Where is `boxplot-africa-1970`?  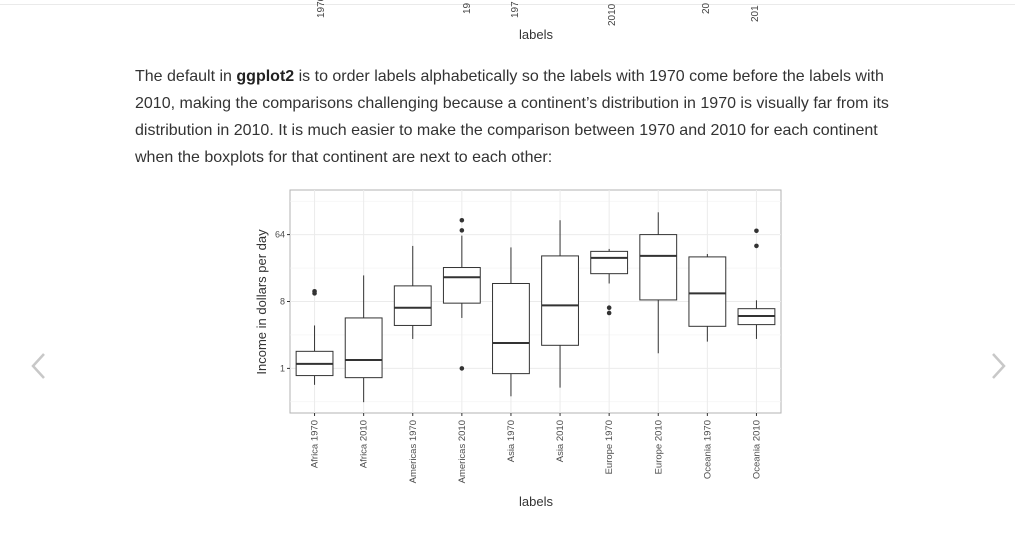 boxplot-africa-1970 is located at coordinates (314, 336).